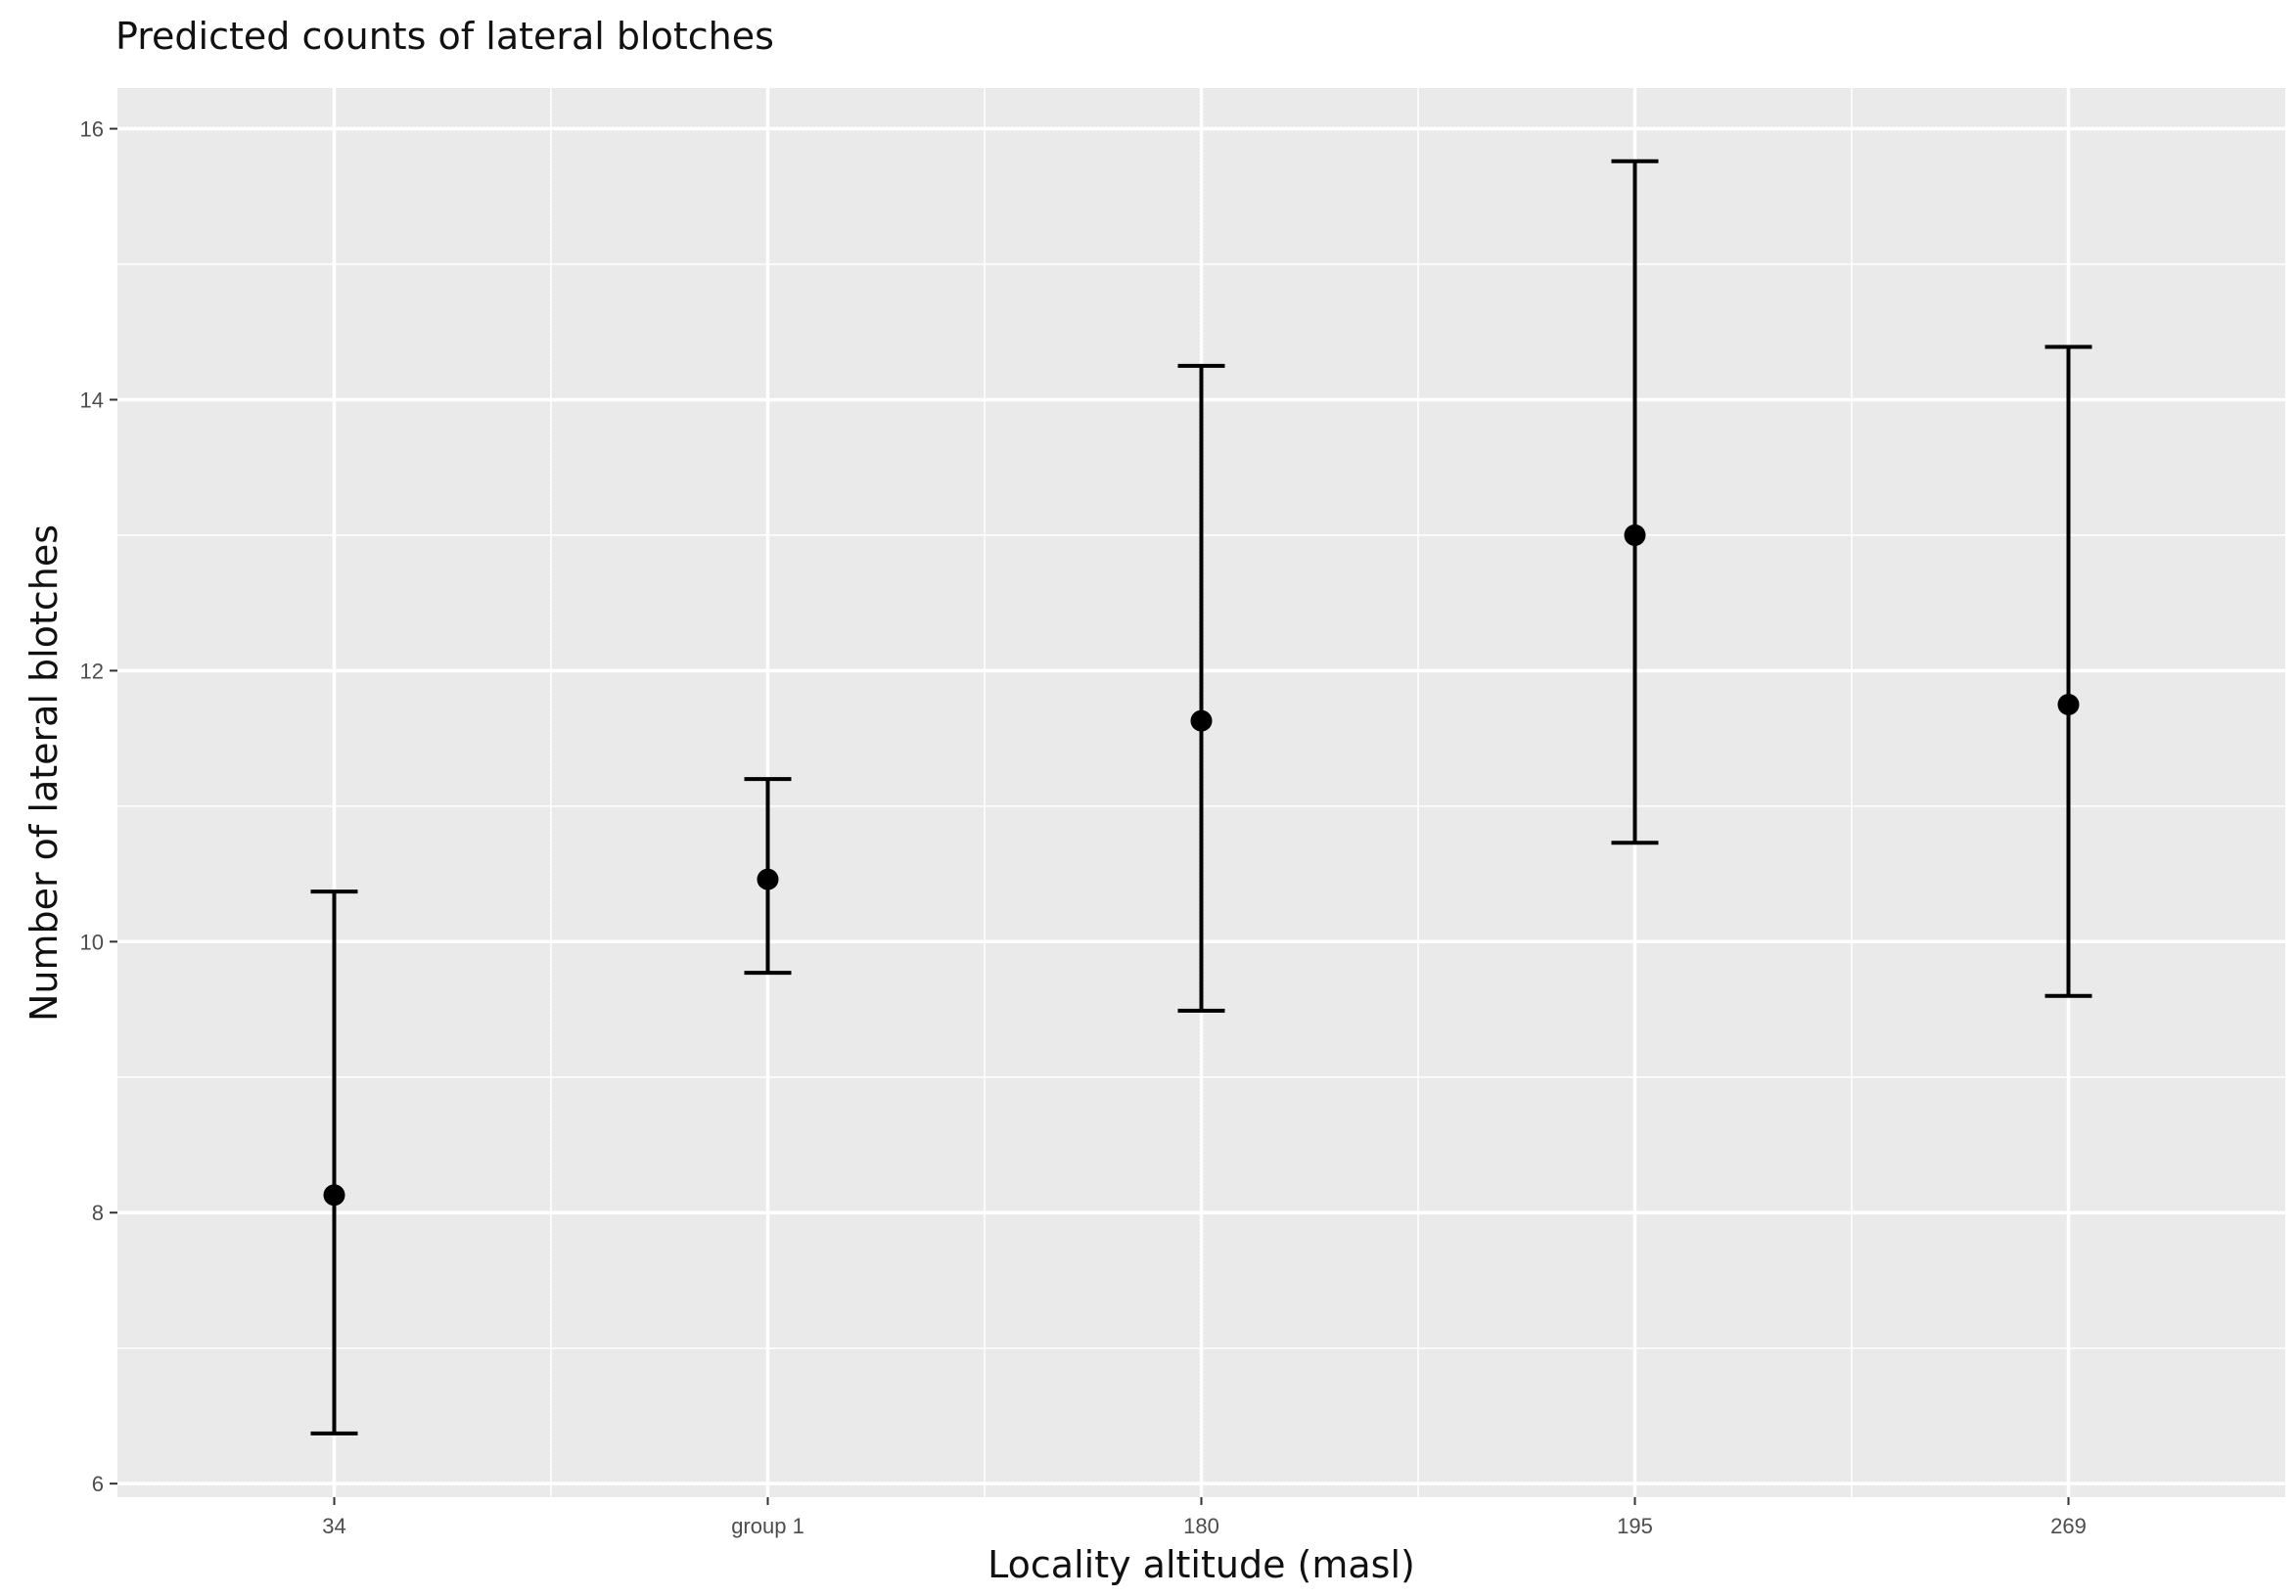 This screenshot has width=2296, height=1596. I want to click on x-tick-label: group 1, so click(767, 1526).